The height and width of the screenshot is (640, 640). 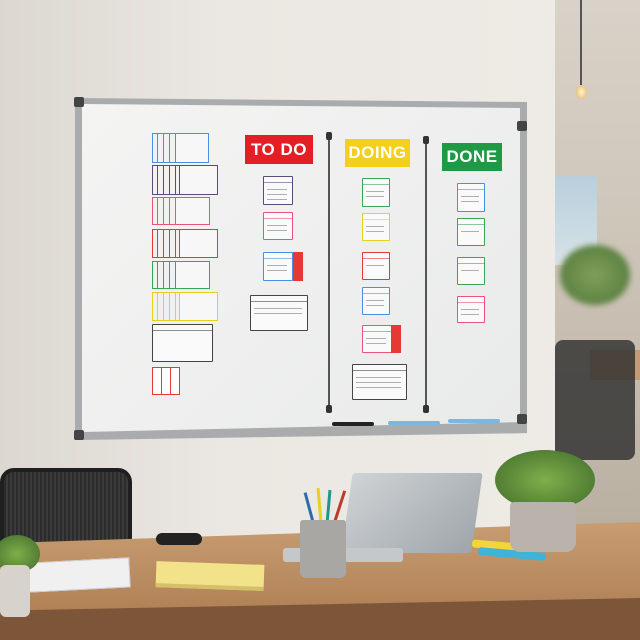 I want to click on eraser, so click(x=353, y=424).